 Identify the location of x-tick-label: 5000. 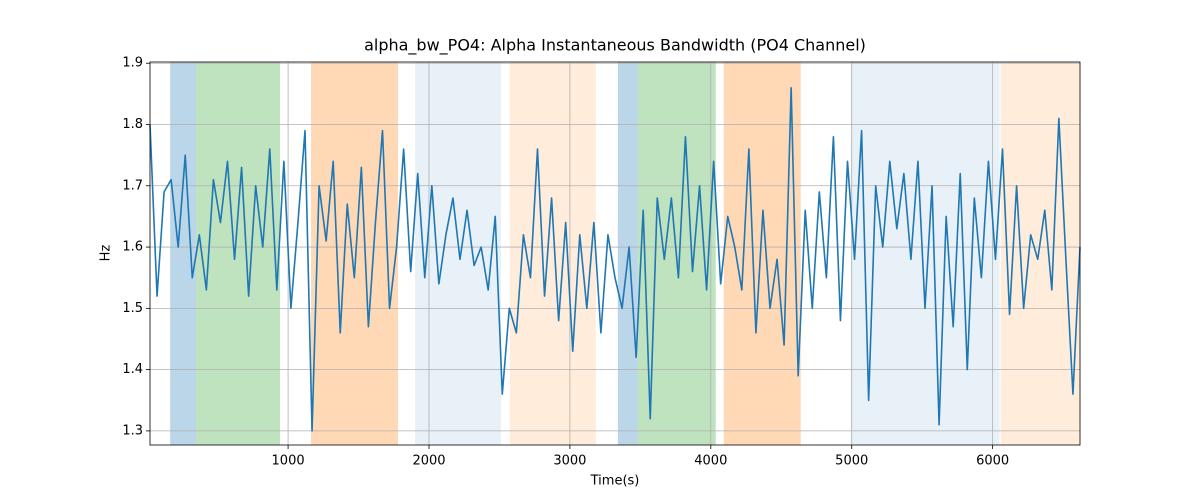
(851, 461).